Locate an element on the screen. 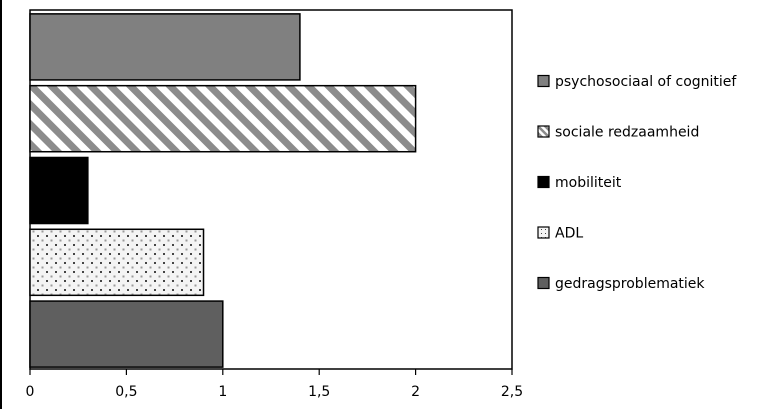 Image resolution: width=773 pixels, height=414 pixels. bar-psychosociaal-of-cognitief is located at coordinates (165, 47).